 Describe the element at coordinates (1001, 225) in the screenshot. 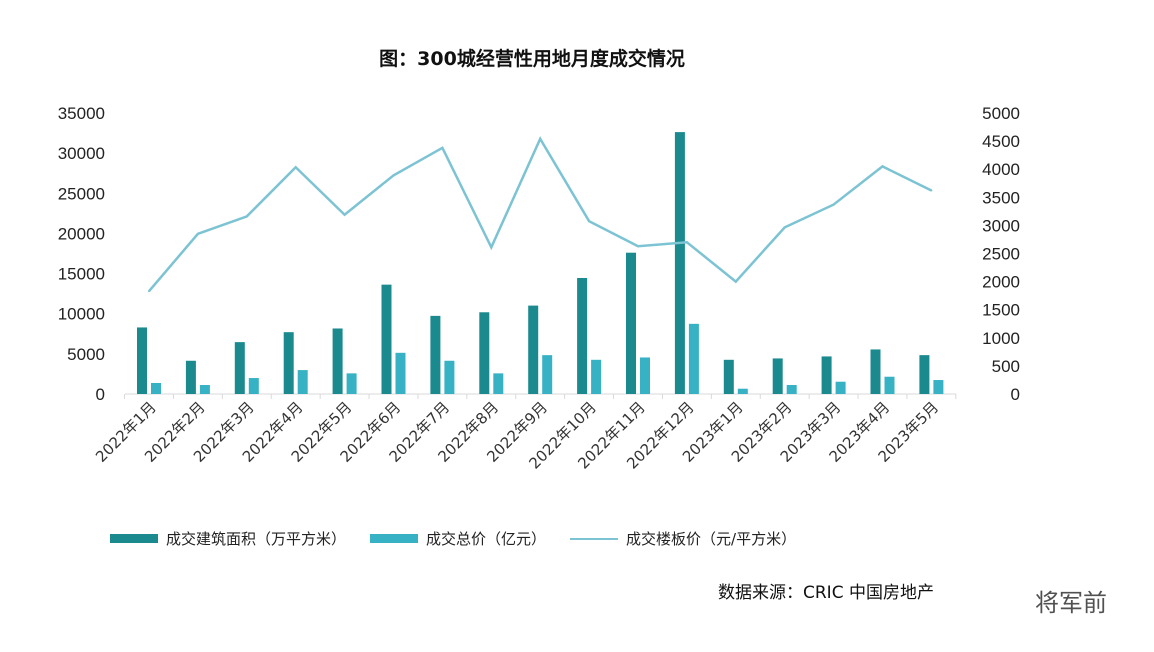

I see `right-tick-label: 3000` at that location.